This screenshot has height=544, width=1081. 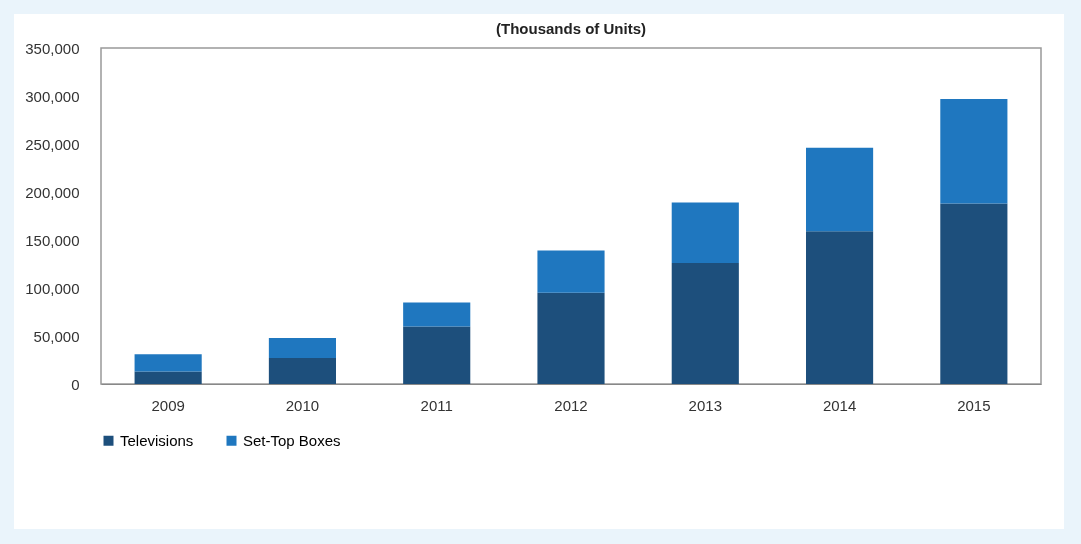 I want to click on x-tick-label: 2015, so click(x=974, y=405).